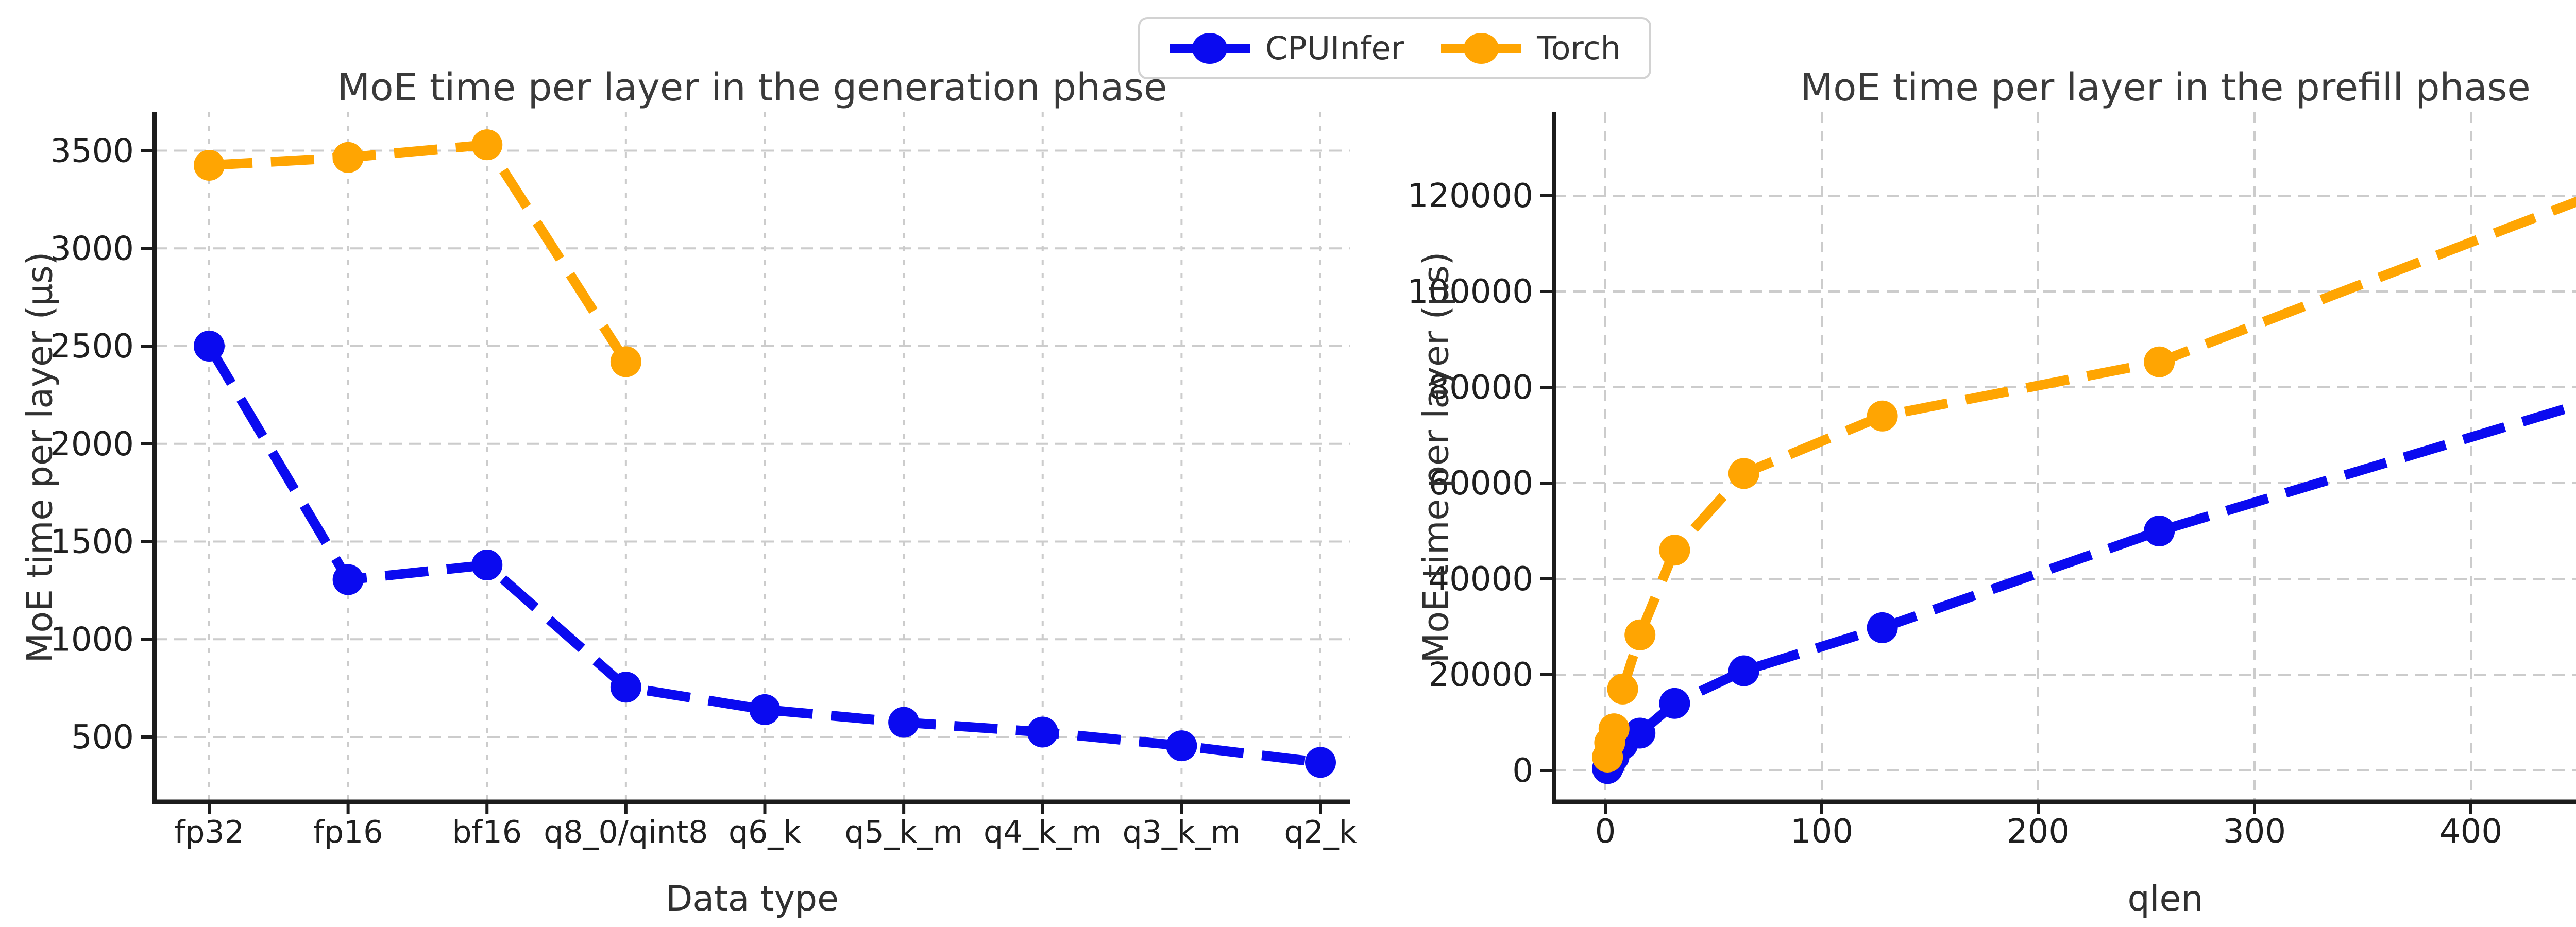 Image resolution: width=2576 pixels, height=927 pixels. What do you see at coordinates (102, 737) in the screenshot?
I see `y-tick-label: 500` at bounding box center [102, 737].